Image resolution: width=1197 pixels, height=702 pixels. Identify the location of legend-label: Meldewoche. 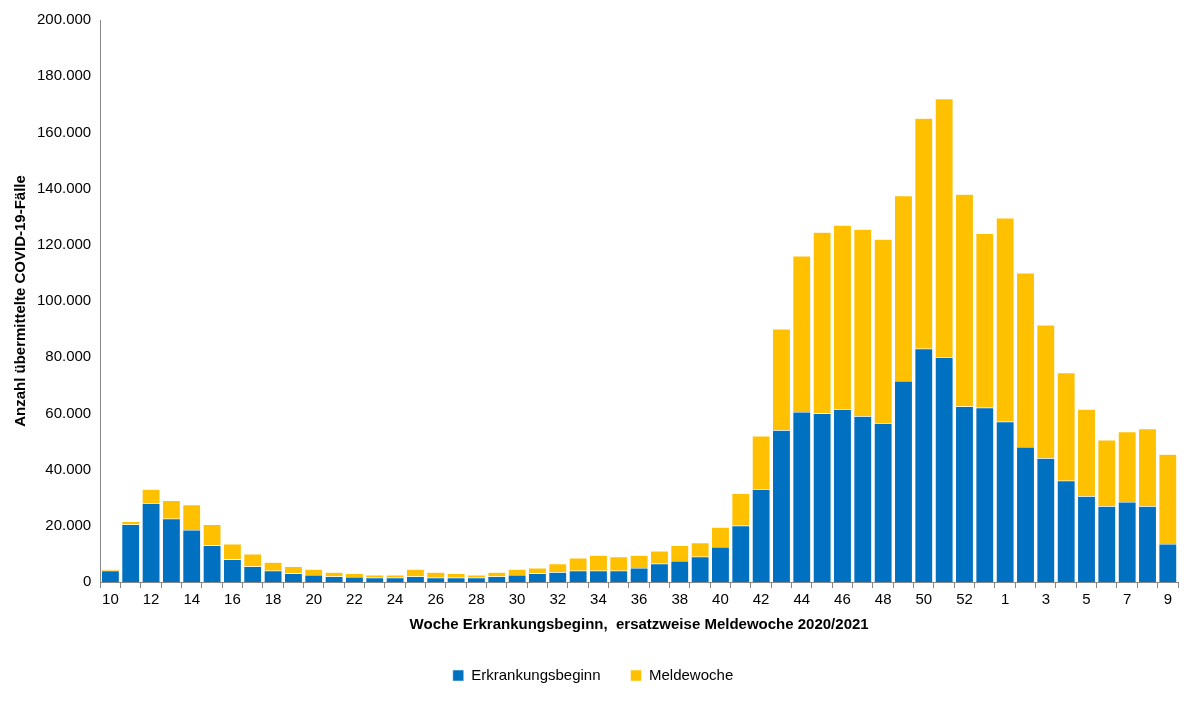
(691, 674).